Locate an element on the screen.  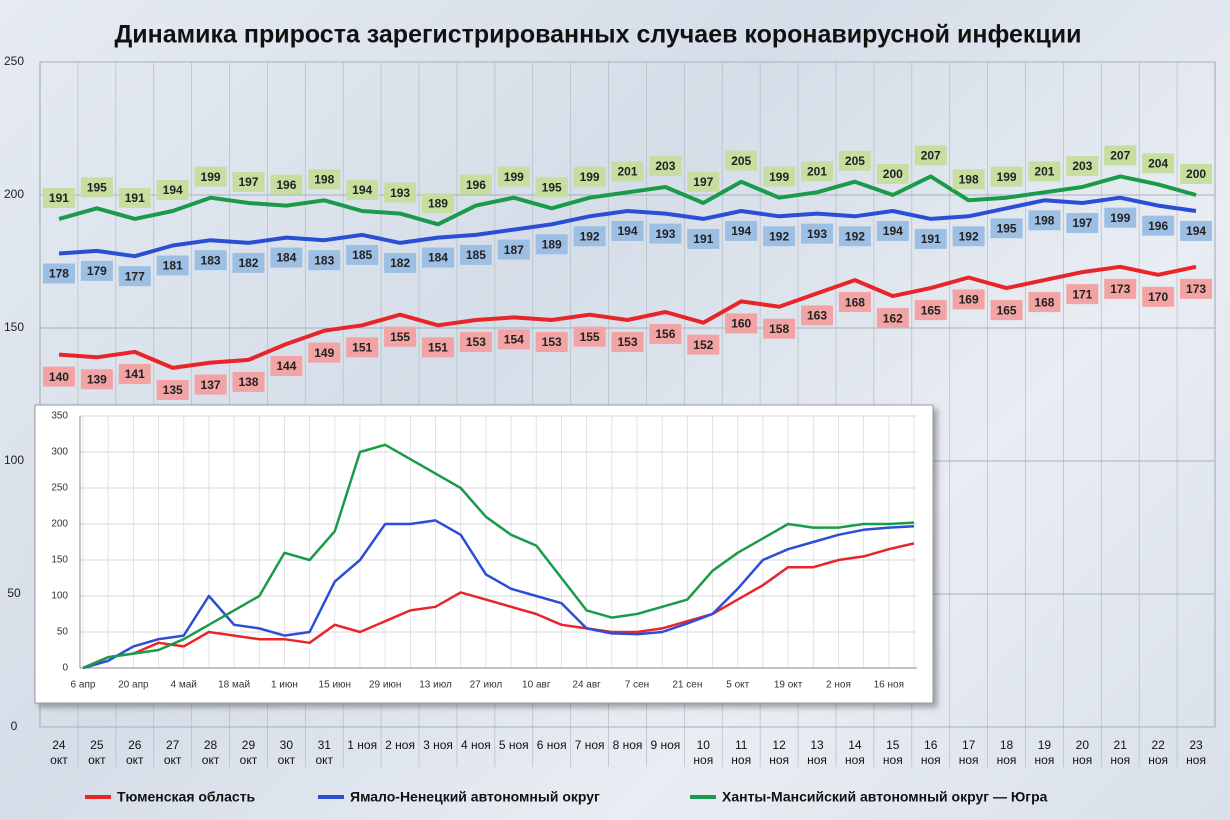
data-label: 170 is located at coordinates (1158, 297).